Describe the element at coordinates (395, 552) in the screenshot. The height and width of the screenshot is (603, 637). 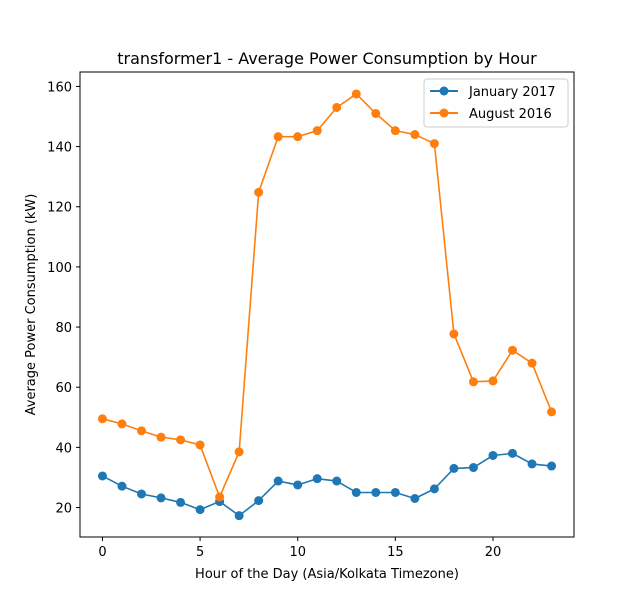
I see `x-tick-label: 15` at that location.